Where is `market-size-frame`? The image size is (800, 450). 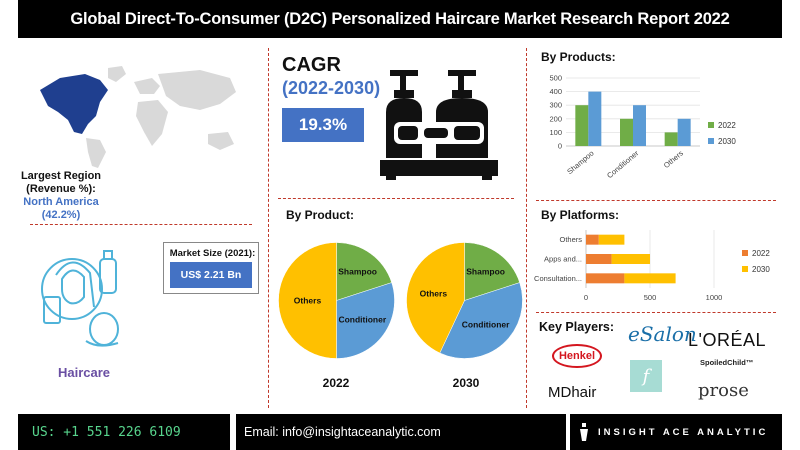 market-size-frame is located at coordinates (211, 268).